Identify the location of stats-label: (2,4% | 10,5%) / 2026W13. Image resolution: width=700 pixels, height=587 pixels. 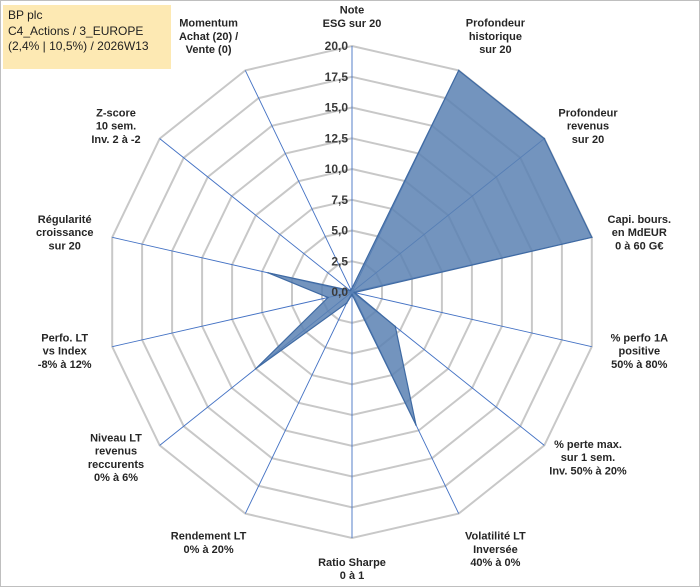
(78, 46).